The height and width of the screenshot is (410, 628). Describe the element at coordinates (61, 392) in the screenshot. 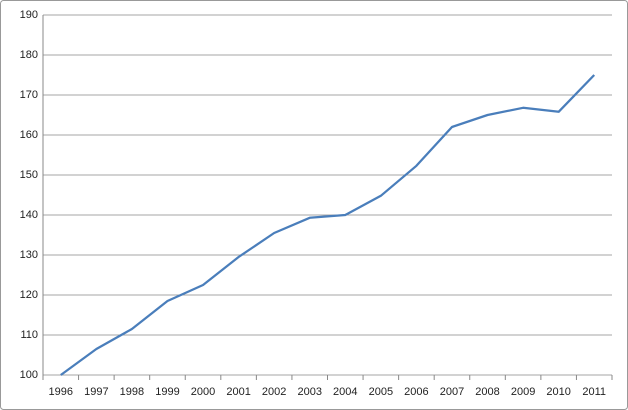

I see `x-tick-label: 1996` at that location.